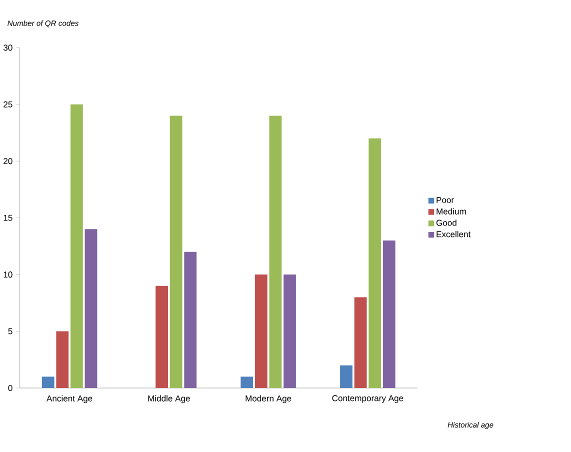 This screenshot has height=452, width=571. I want to click on x-tick-label: Middle Age, so click(169, 399).